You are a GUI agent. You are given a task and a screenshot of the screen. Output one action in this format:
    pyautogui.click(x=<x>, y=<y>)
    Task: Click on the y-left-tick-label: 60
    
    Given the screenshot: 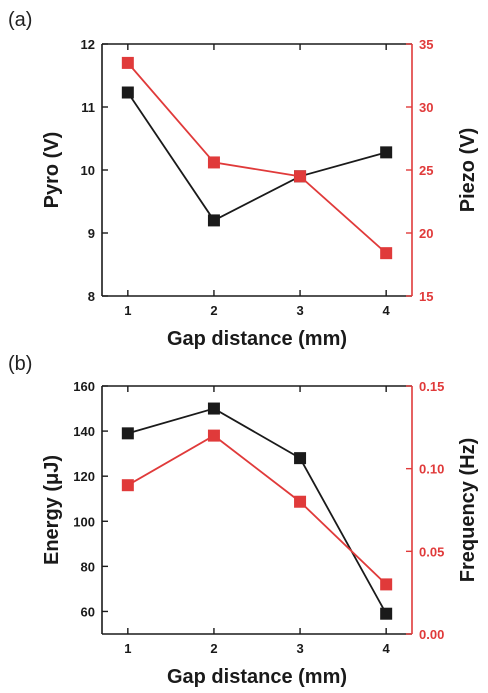 What is the action you would take?
    pyautogui.click(x=88, y=611)
    